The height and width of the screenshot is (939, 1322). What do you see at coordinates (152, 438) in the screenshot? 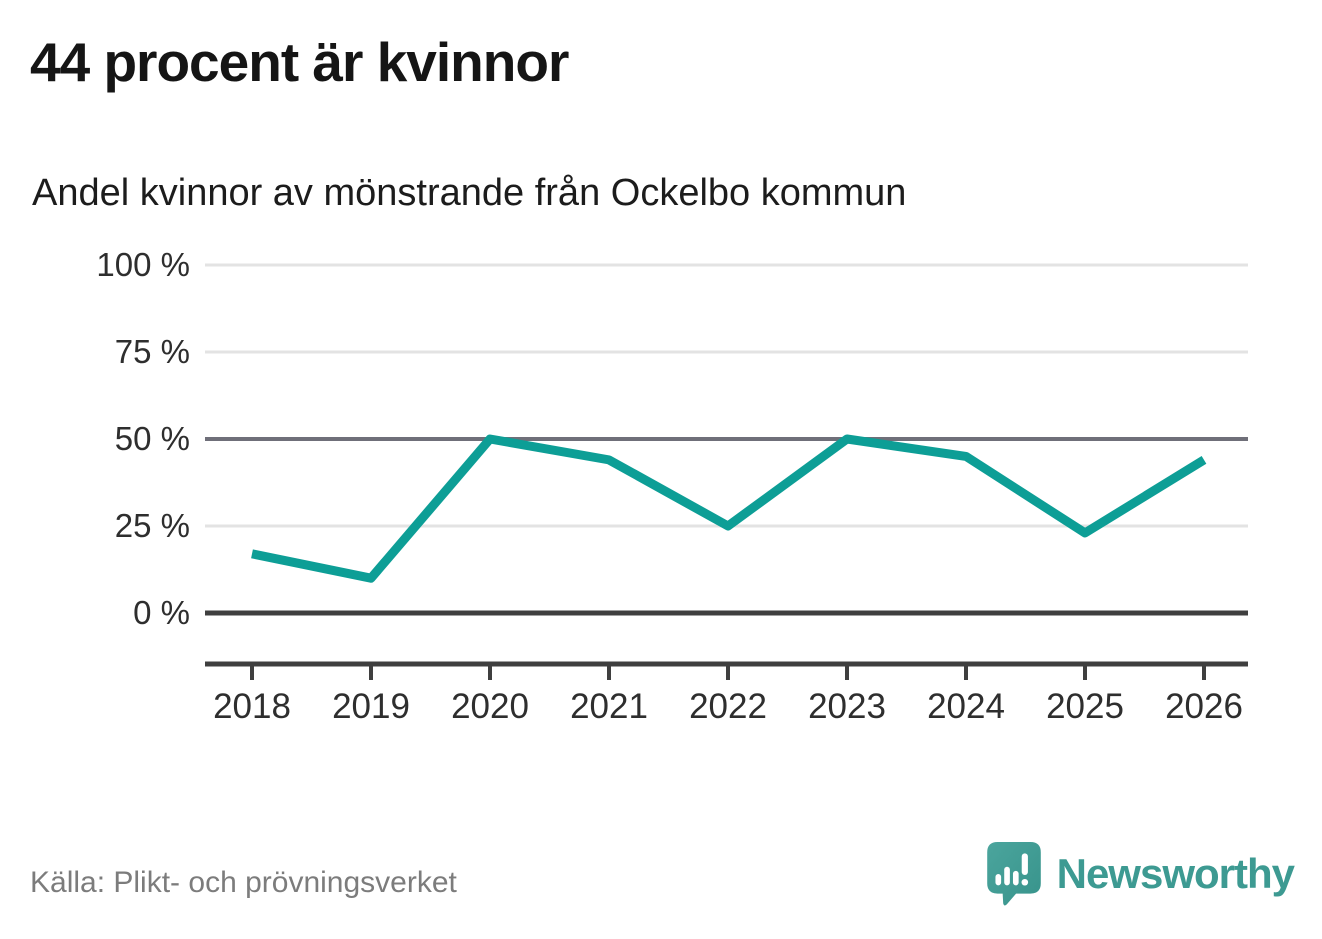
I see `y-tick-label: 50 %` at bounding box center [152, 438].